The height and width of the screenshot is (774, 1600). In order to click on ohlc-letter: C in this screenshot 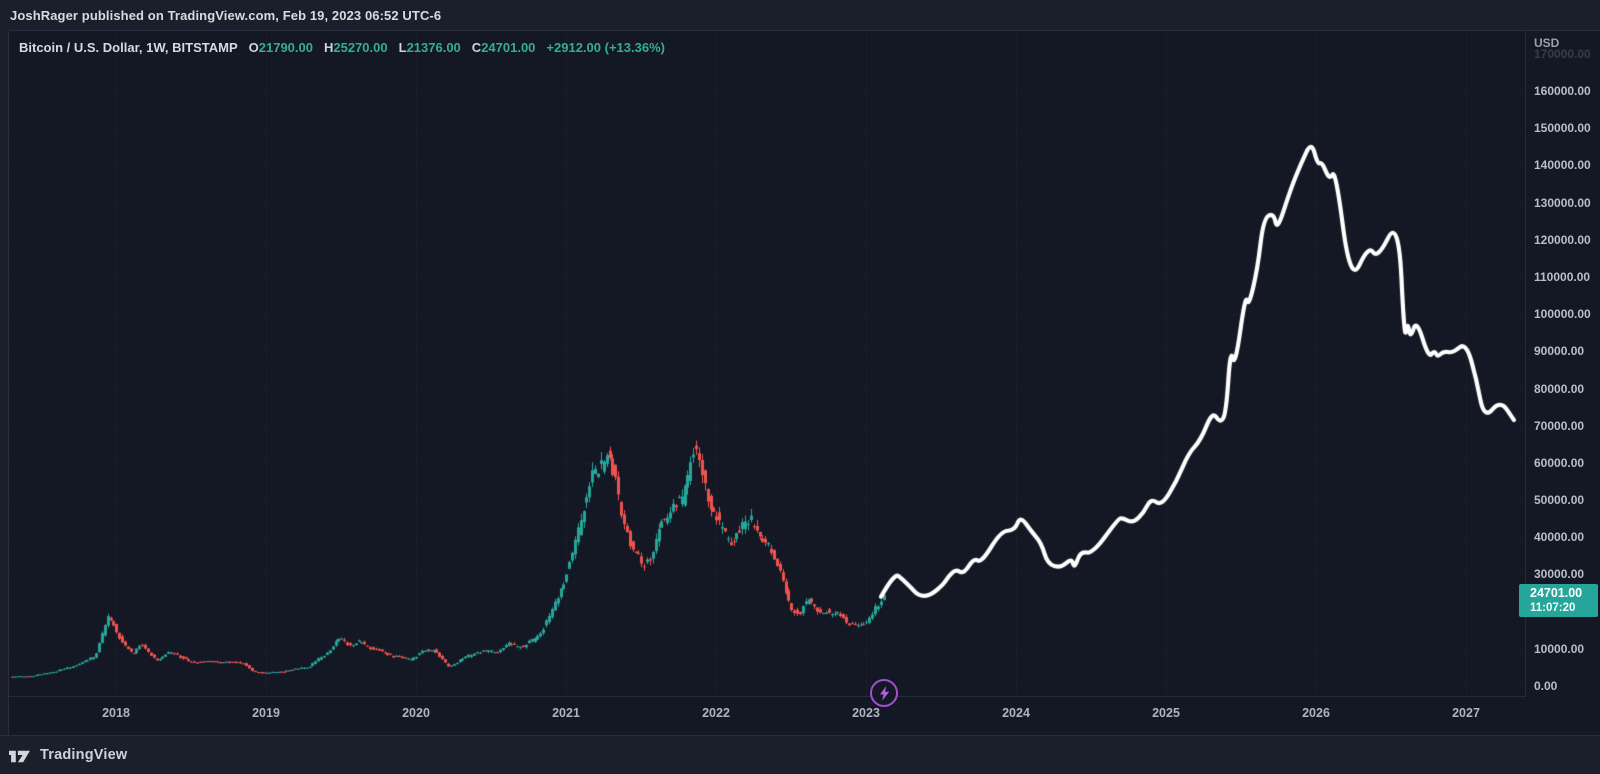, I will do `click(476, 47)`.